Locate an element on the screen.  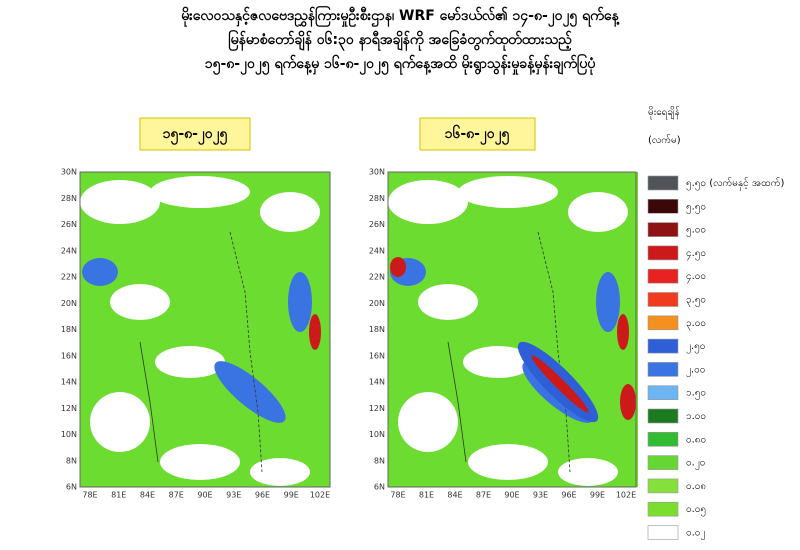
legend-label: ၀.၀၅ is located at coordinates (696, 510).